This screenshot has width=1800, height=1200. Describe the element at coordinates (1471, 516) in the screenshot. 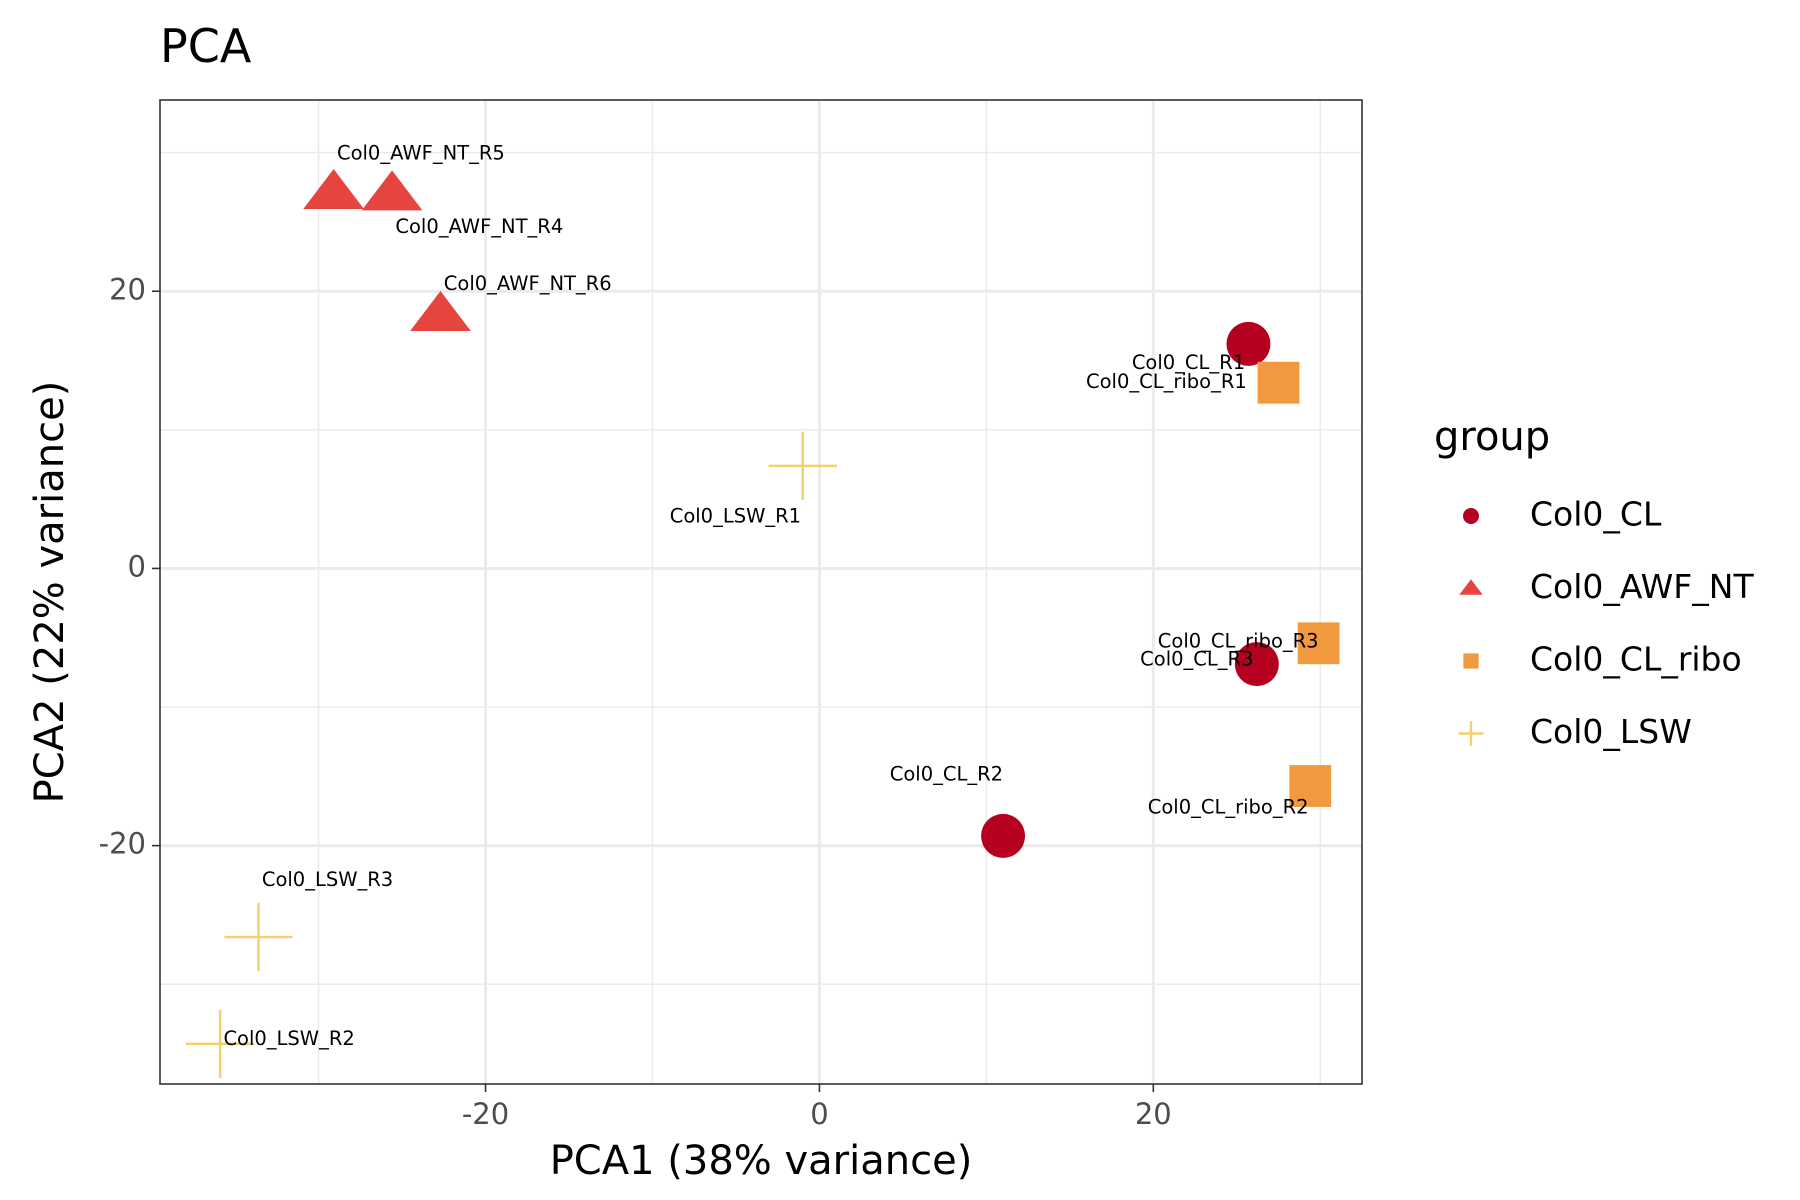

I see `legend-key-circle-icon` at that location.